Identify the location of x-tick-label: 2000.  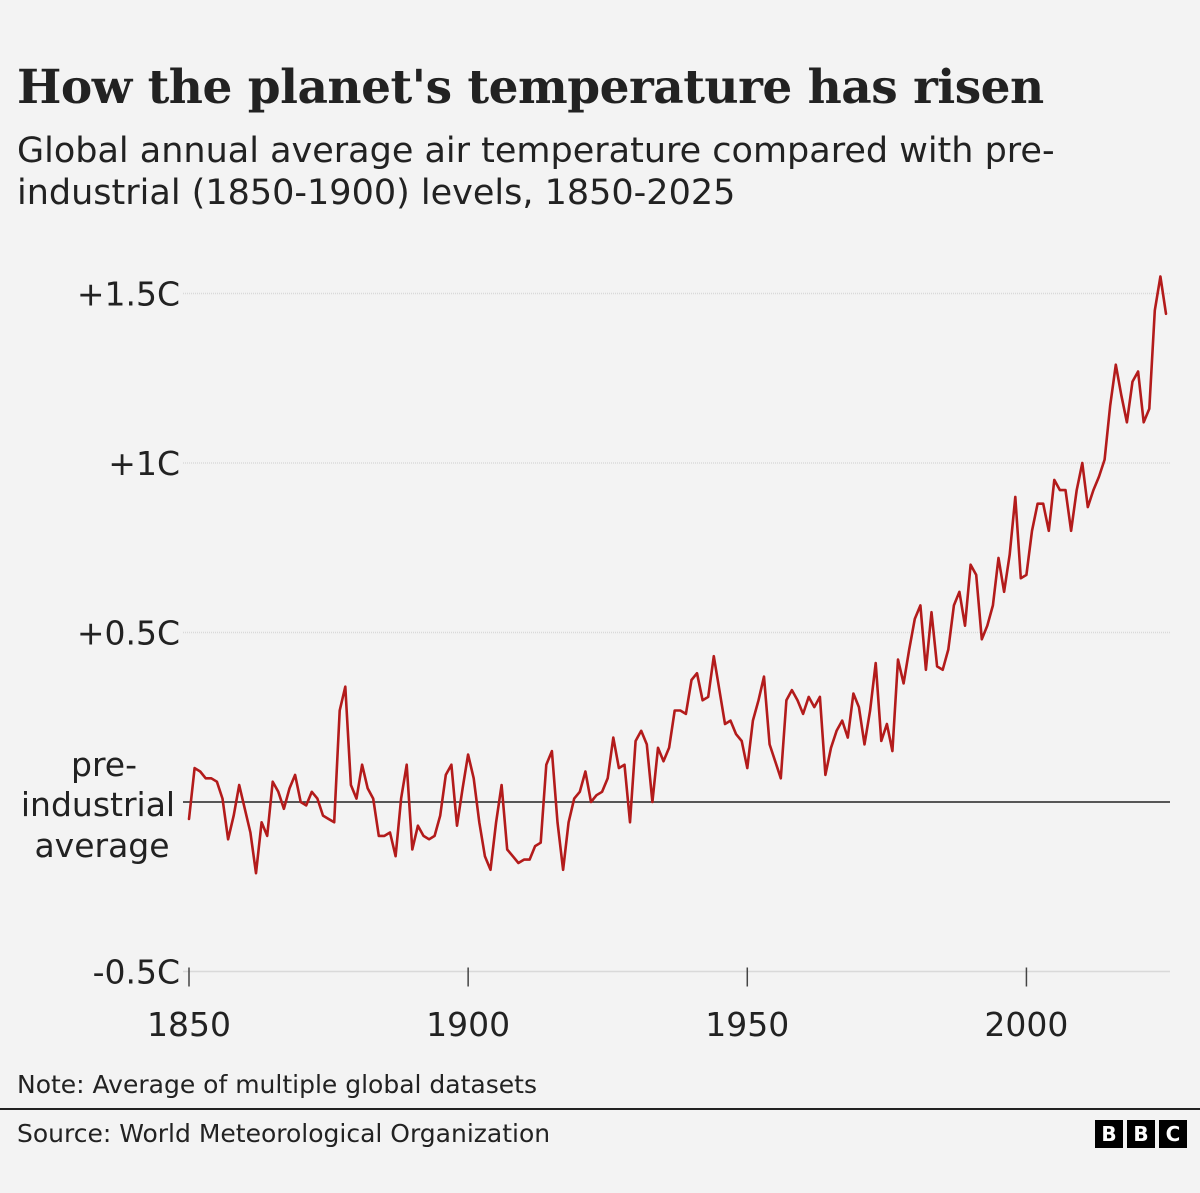
(1026, 1024).